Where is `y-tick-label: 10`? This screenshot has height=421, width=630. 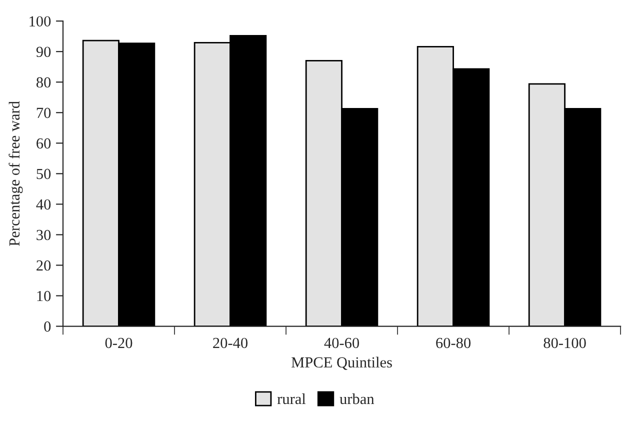 y-tick-label: 10 is located at coordinates (44, 296).